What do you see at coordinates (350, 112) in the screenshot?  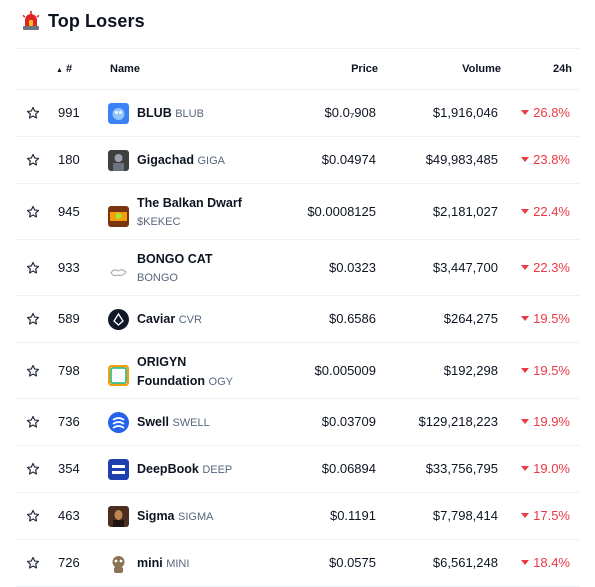 I see `price-cell: $0.0₇908` at bounding box center [350, 112].